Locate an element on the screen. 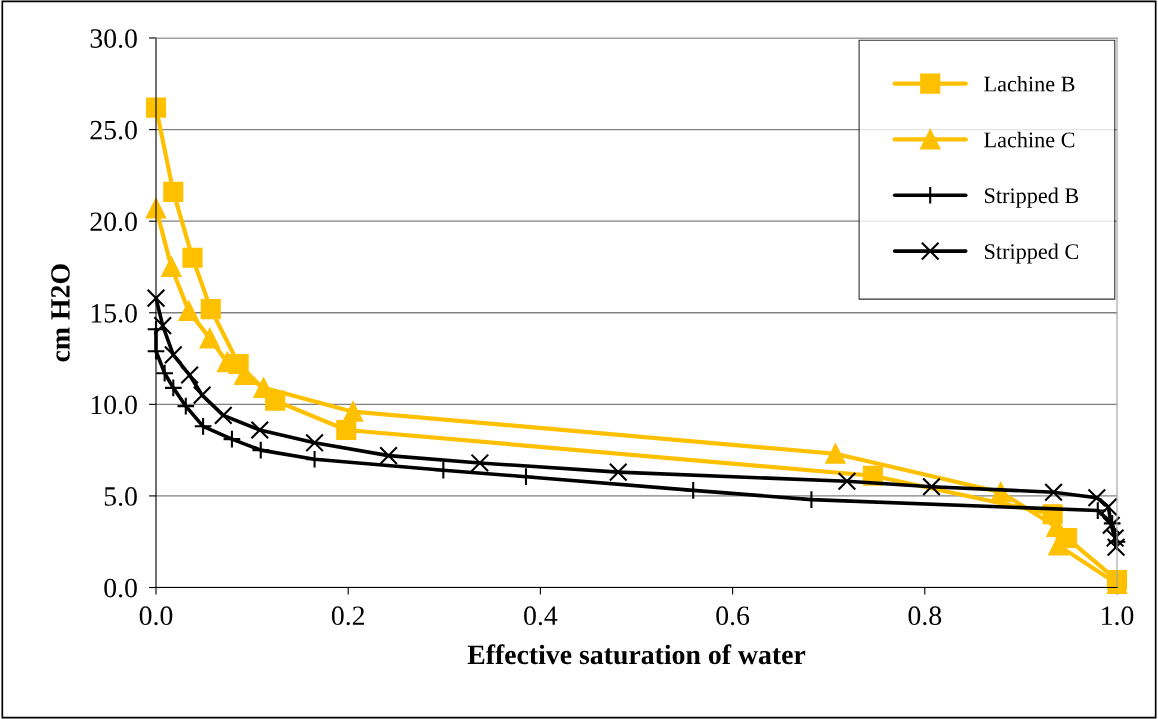 This screenshot has width=1158, height=719. x-tick-label: 0.4 is located at coordinates (541, 616).